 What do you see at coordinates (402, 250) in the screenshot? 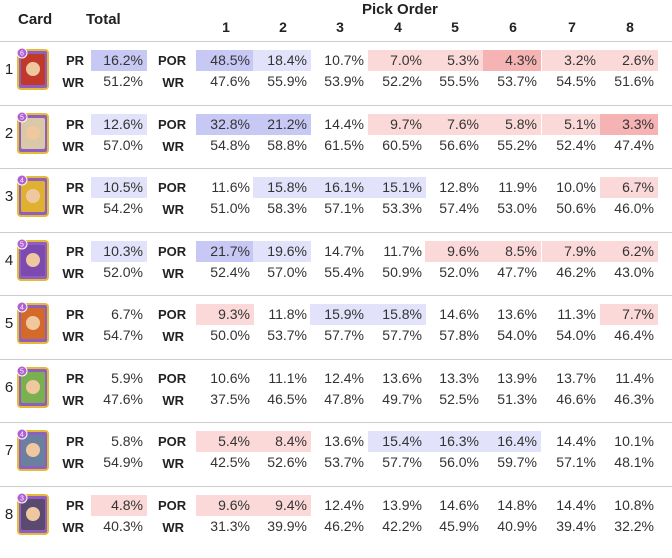
I see `por-cell-4: 11.7%` at bounding box center [402, 250].